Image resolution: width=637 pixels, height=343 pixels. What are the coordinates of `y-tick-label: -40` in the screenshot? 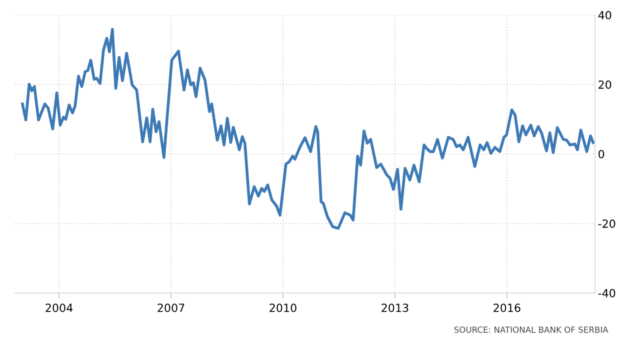 It's located at (607, 293).